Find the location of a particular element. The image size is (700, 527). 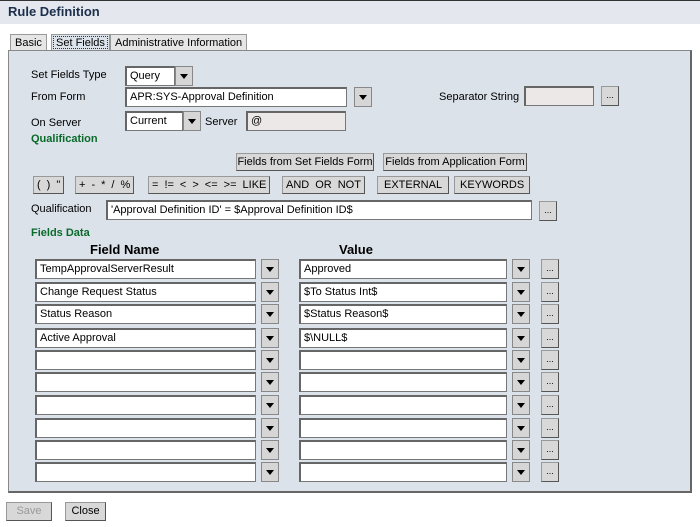

set-fields-type-select: Query is located at coordinates (150, 76).